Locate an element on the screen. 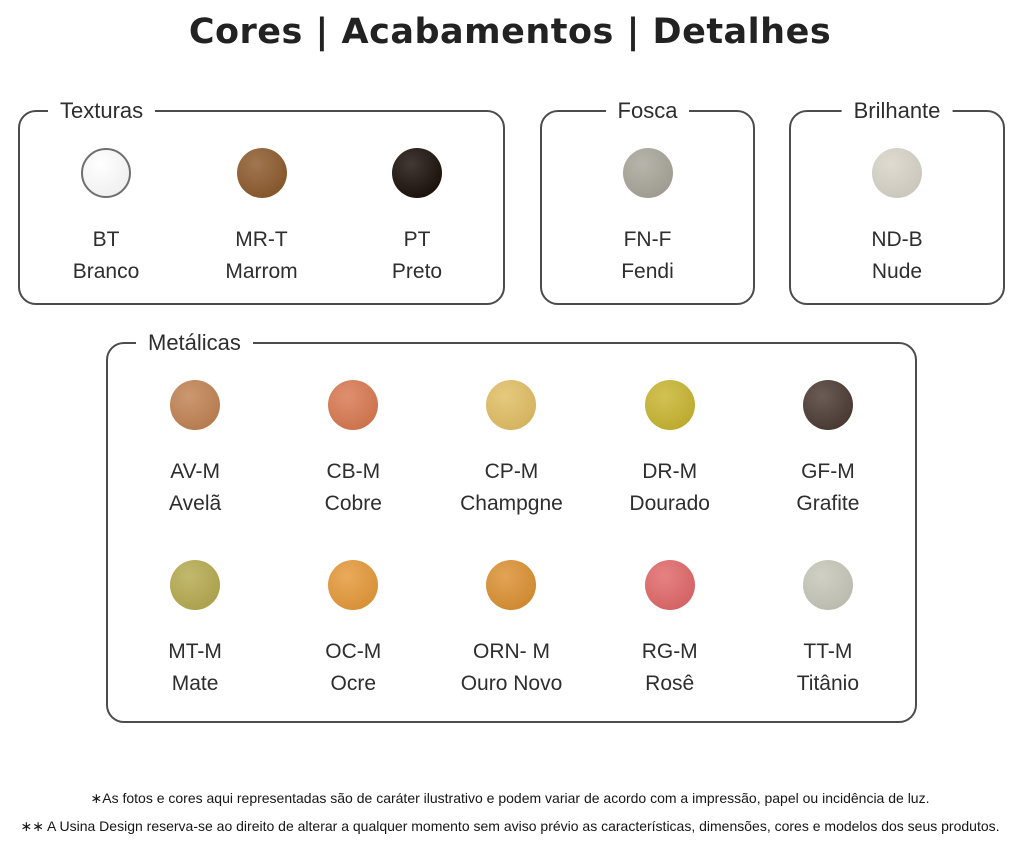 The height and width of the screenshot is (846, 1020). color-dot-ocre is located at coordinates (353, 585).